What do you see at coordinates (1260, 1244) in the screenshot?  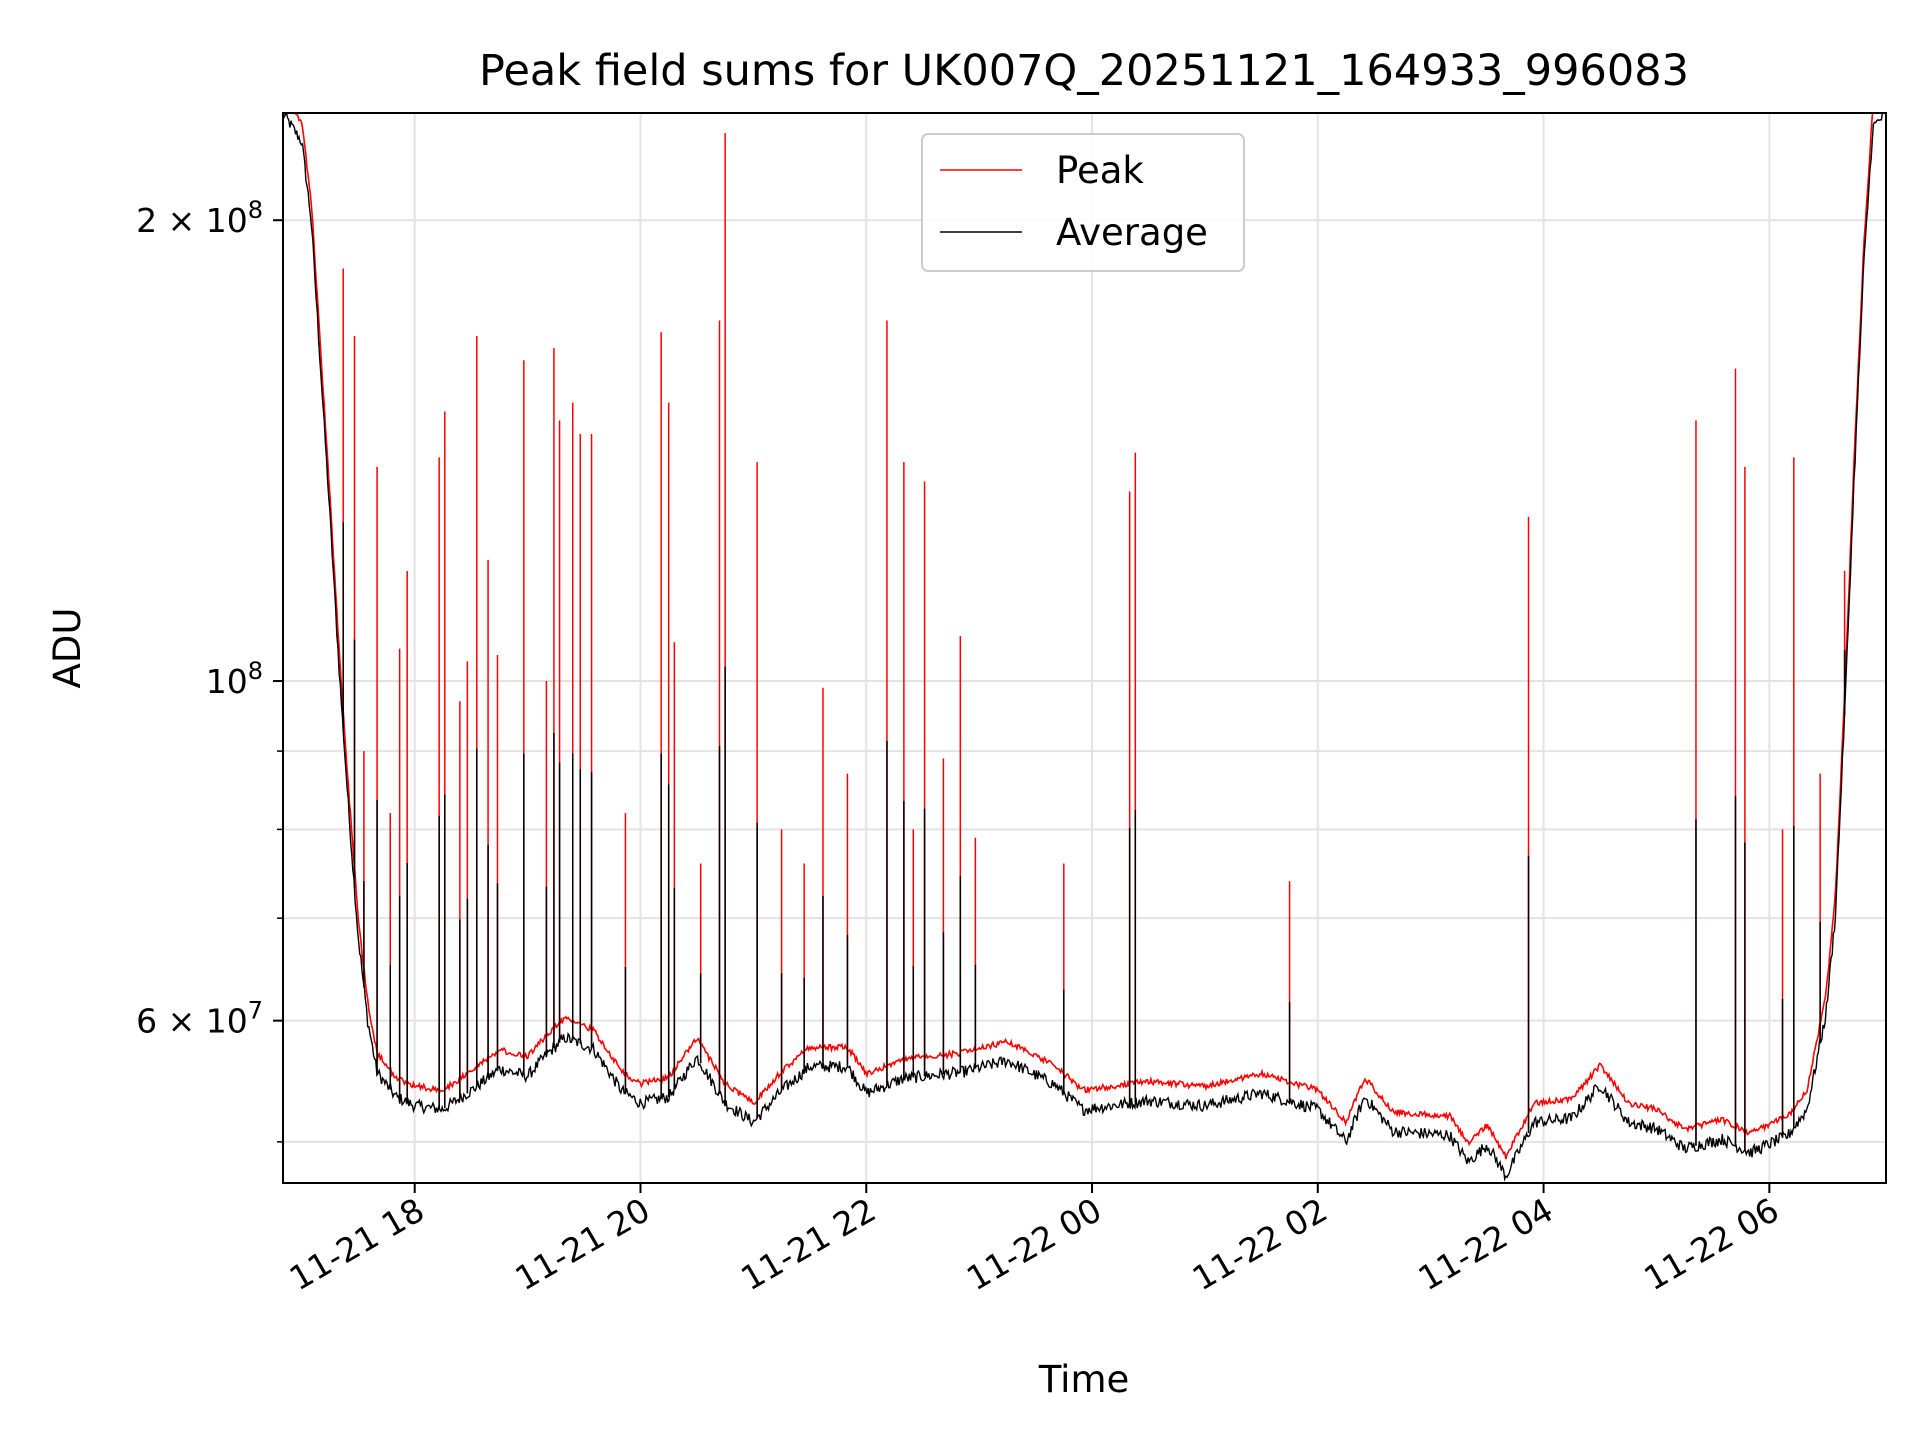 I see `x-tick-label: 11-22 02` at bounding box center [1260, 1244].